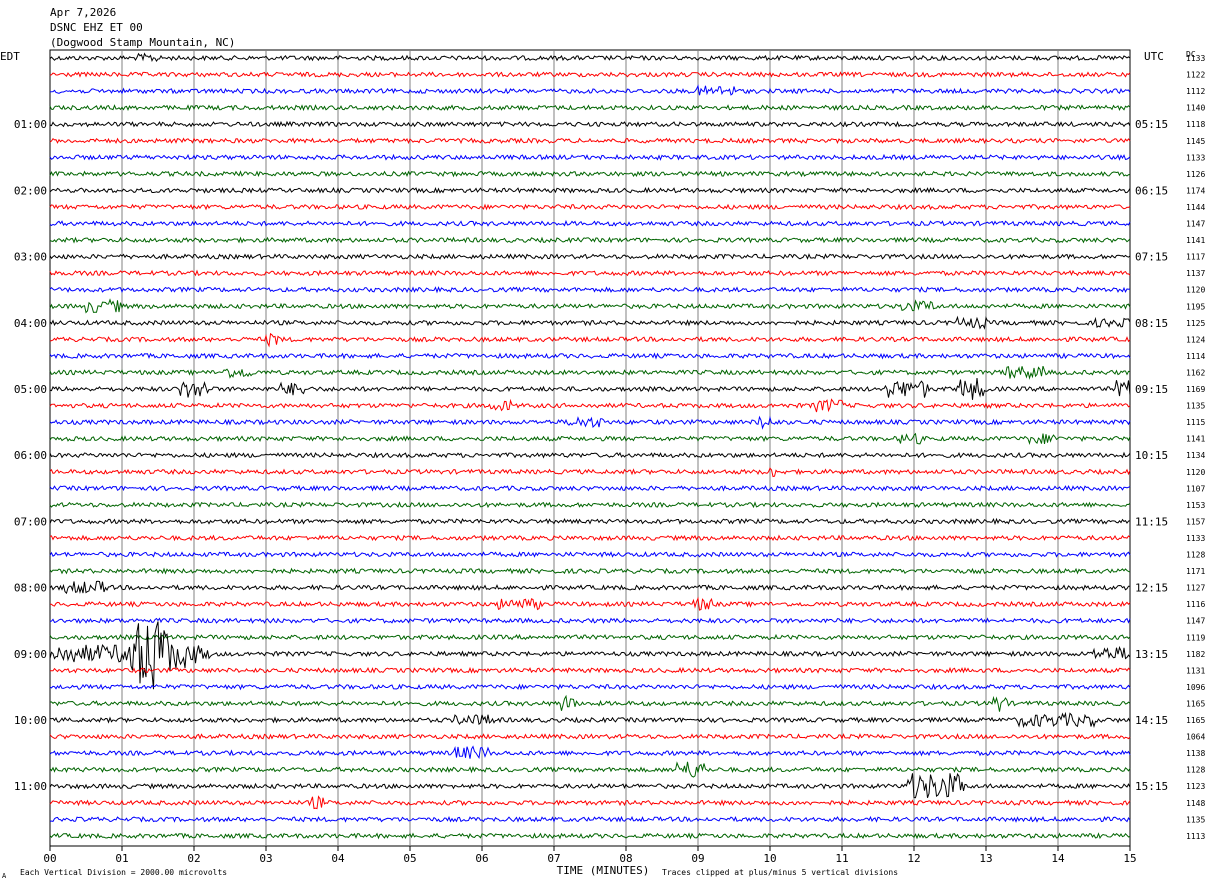 The height and width of the screenshot is (886, 1210). What do you see at coordinates (1195, 257) in the screenshot?
I see `dc-offset-label: 1117` at bounding box center [1195, 257].